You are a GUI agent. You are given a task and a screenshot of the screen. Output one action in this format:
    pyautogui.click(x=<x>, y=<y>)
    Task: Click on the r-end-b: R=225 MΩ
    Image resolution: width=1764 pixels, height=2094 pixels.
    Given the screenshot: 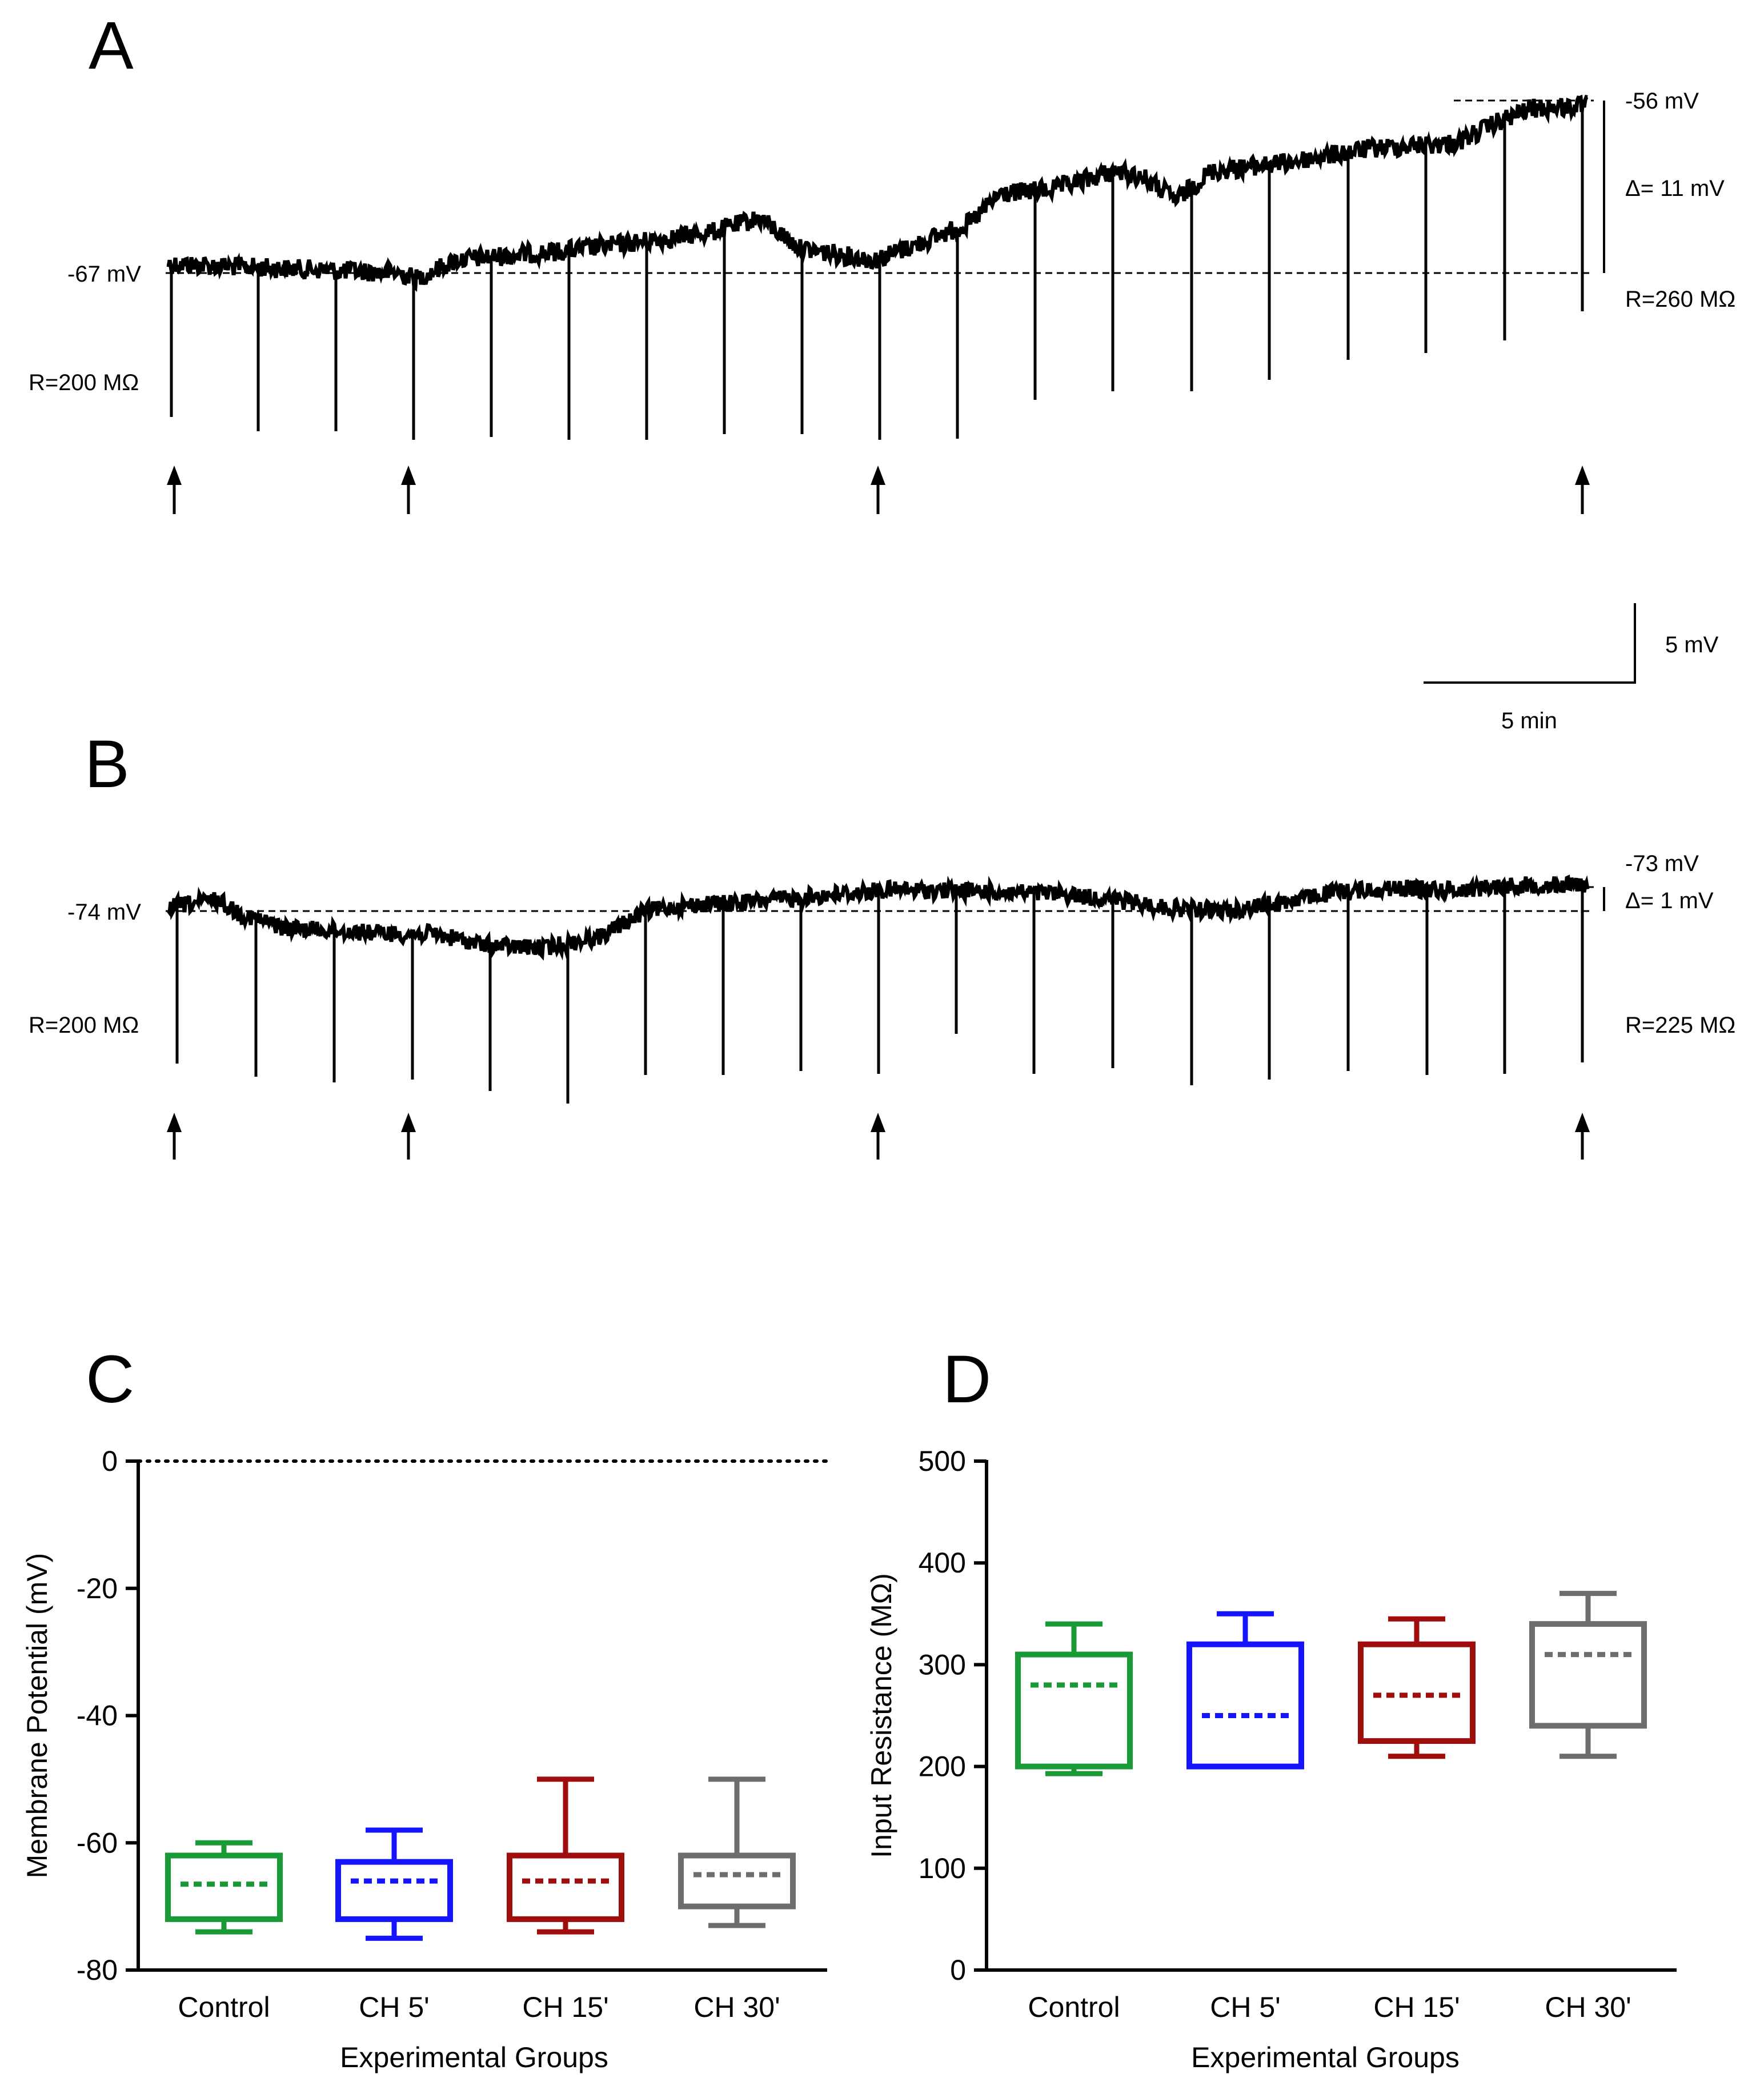 What is the action you would take?
    pyautogui.click(x=1680, y=1025)
    